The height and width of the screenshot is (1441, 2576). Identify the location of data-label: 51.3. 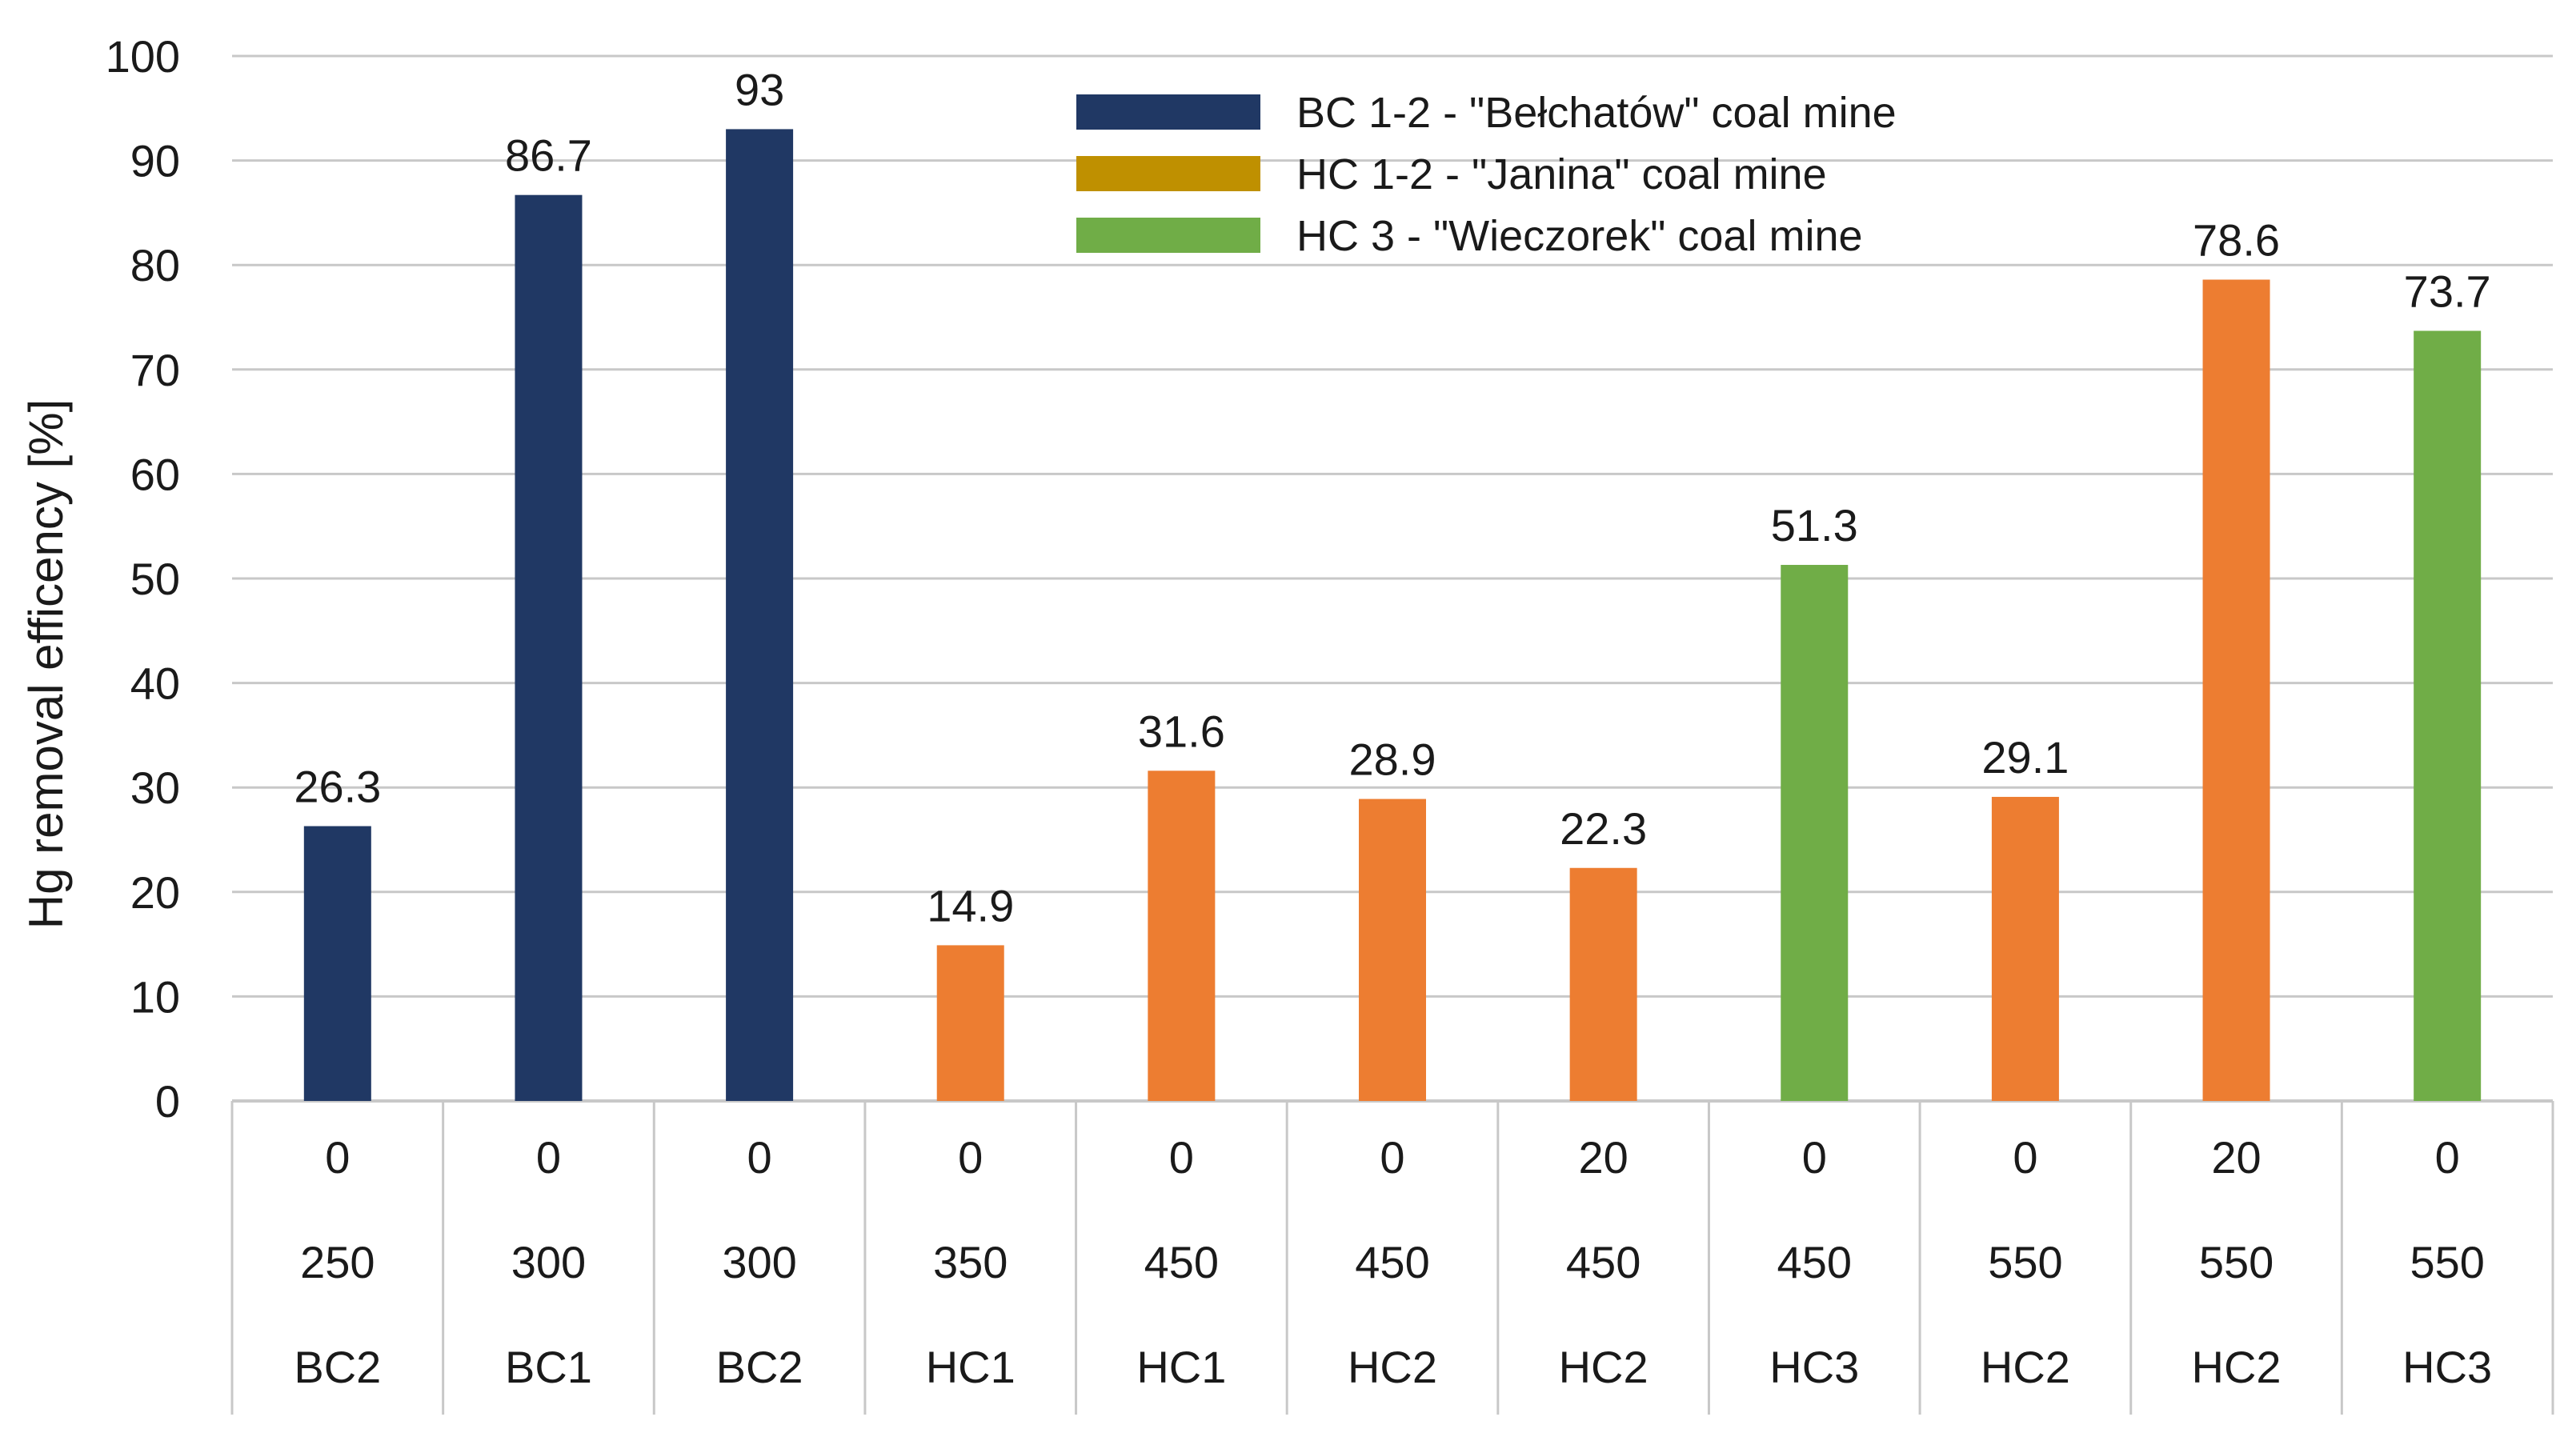
(1814, 525).